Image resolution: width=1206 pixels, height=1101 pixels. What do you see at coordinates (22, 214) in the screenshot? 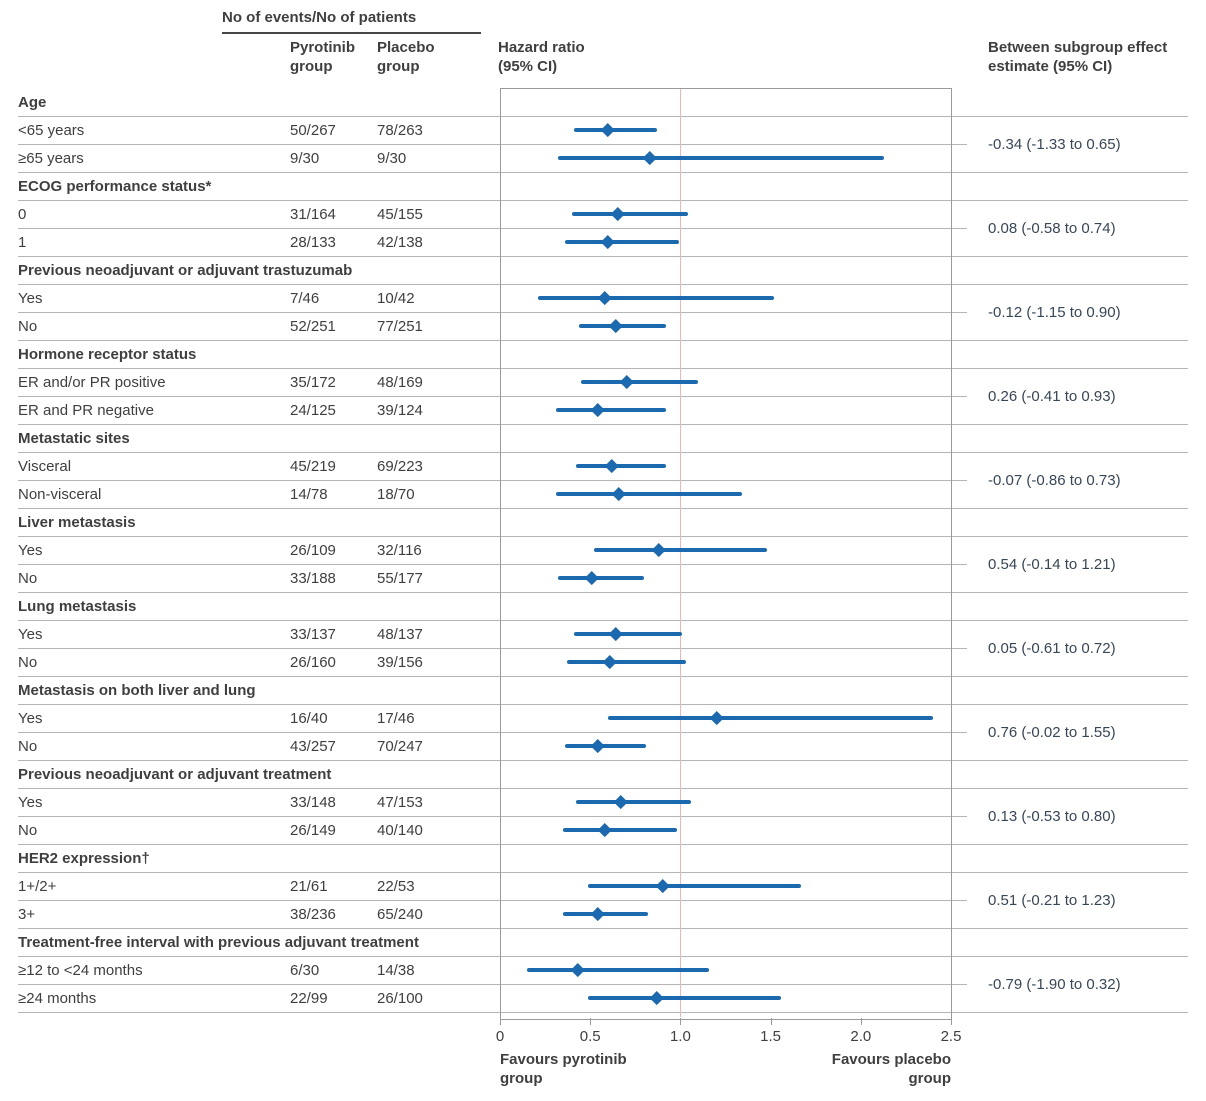
I see `row-label: 0` at bounding box center [22, 214].